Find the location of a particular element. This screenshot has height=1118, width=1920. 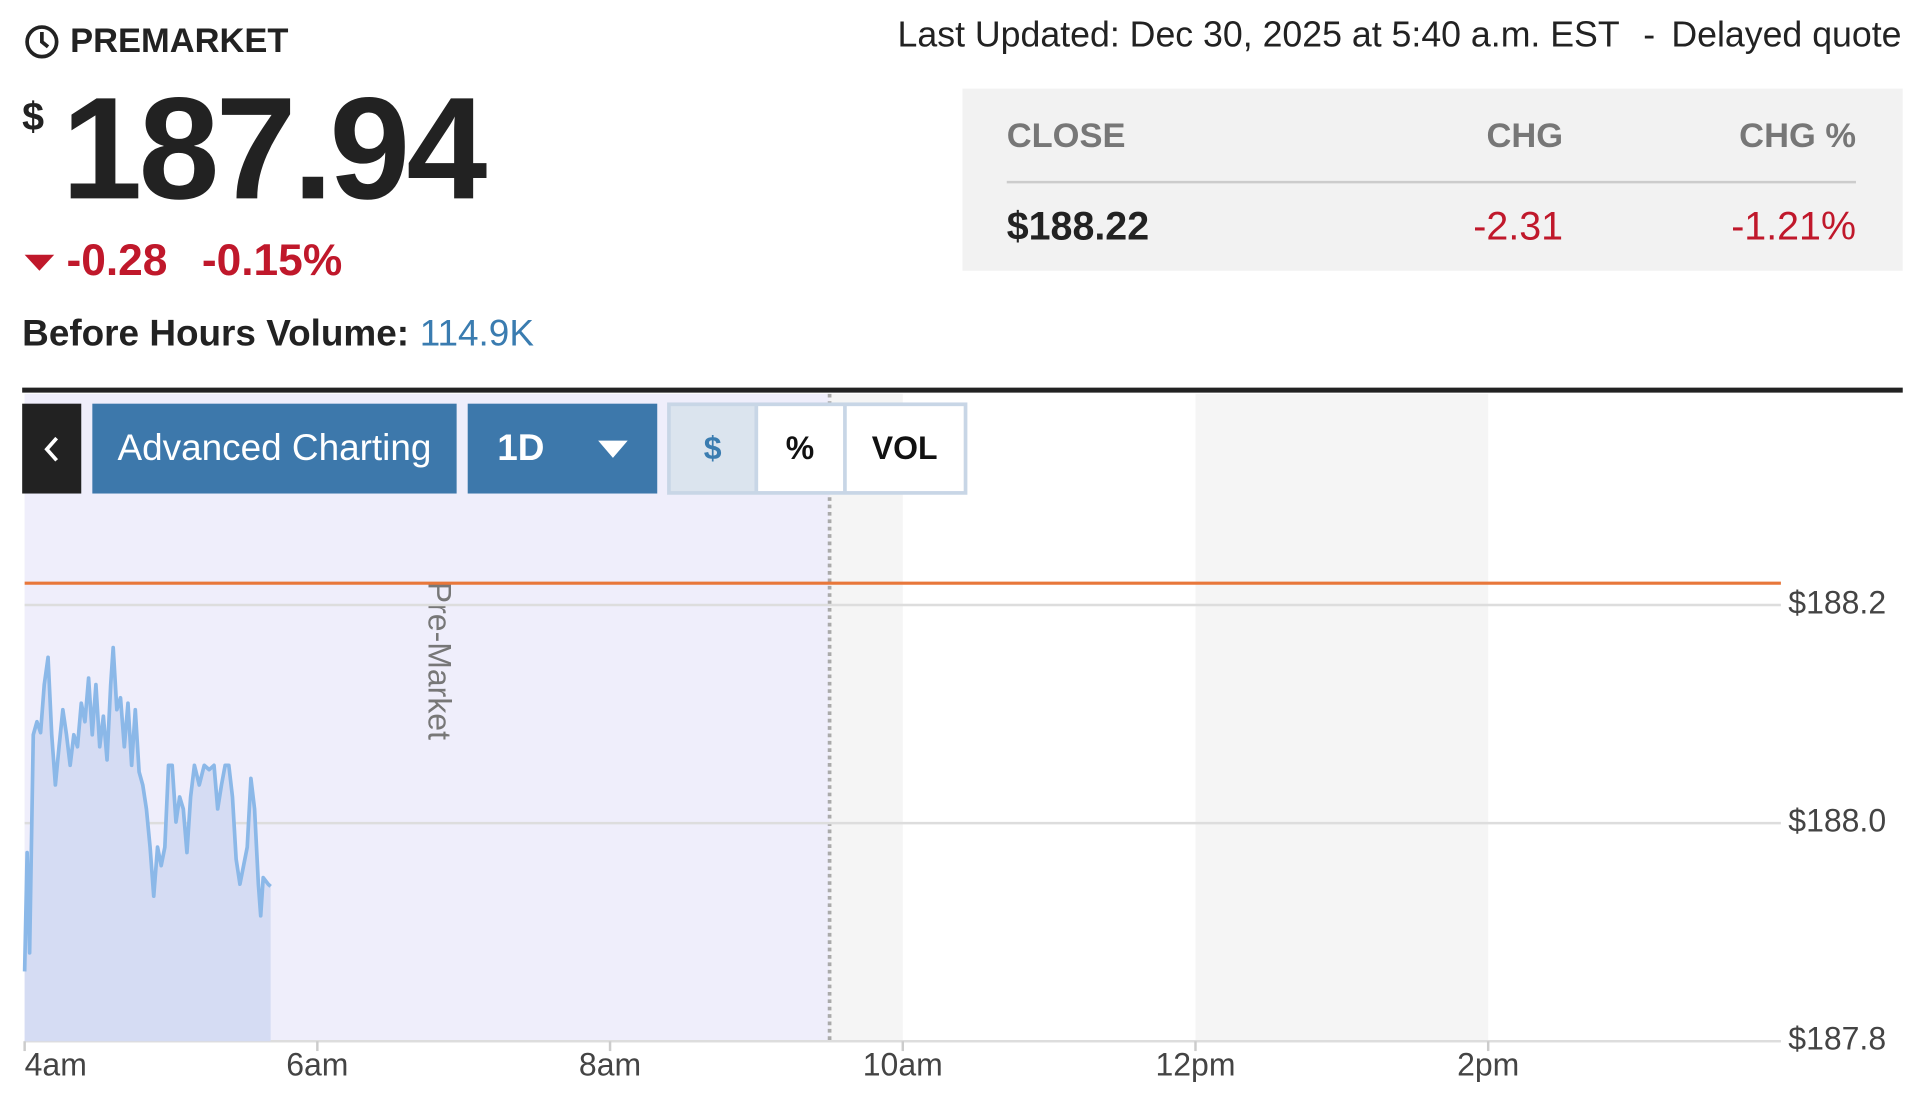

chevron-icon is located at coordinates (51, 449).